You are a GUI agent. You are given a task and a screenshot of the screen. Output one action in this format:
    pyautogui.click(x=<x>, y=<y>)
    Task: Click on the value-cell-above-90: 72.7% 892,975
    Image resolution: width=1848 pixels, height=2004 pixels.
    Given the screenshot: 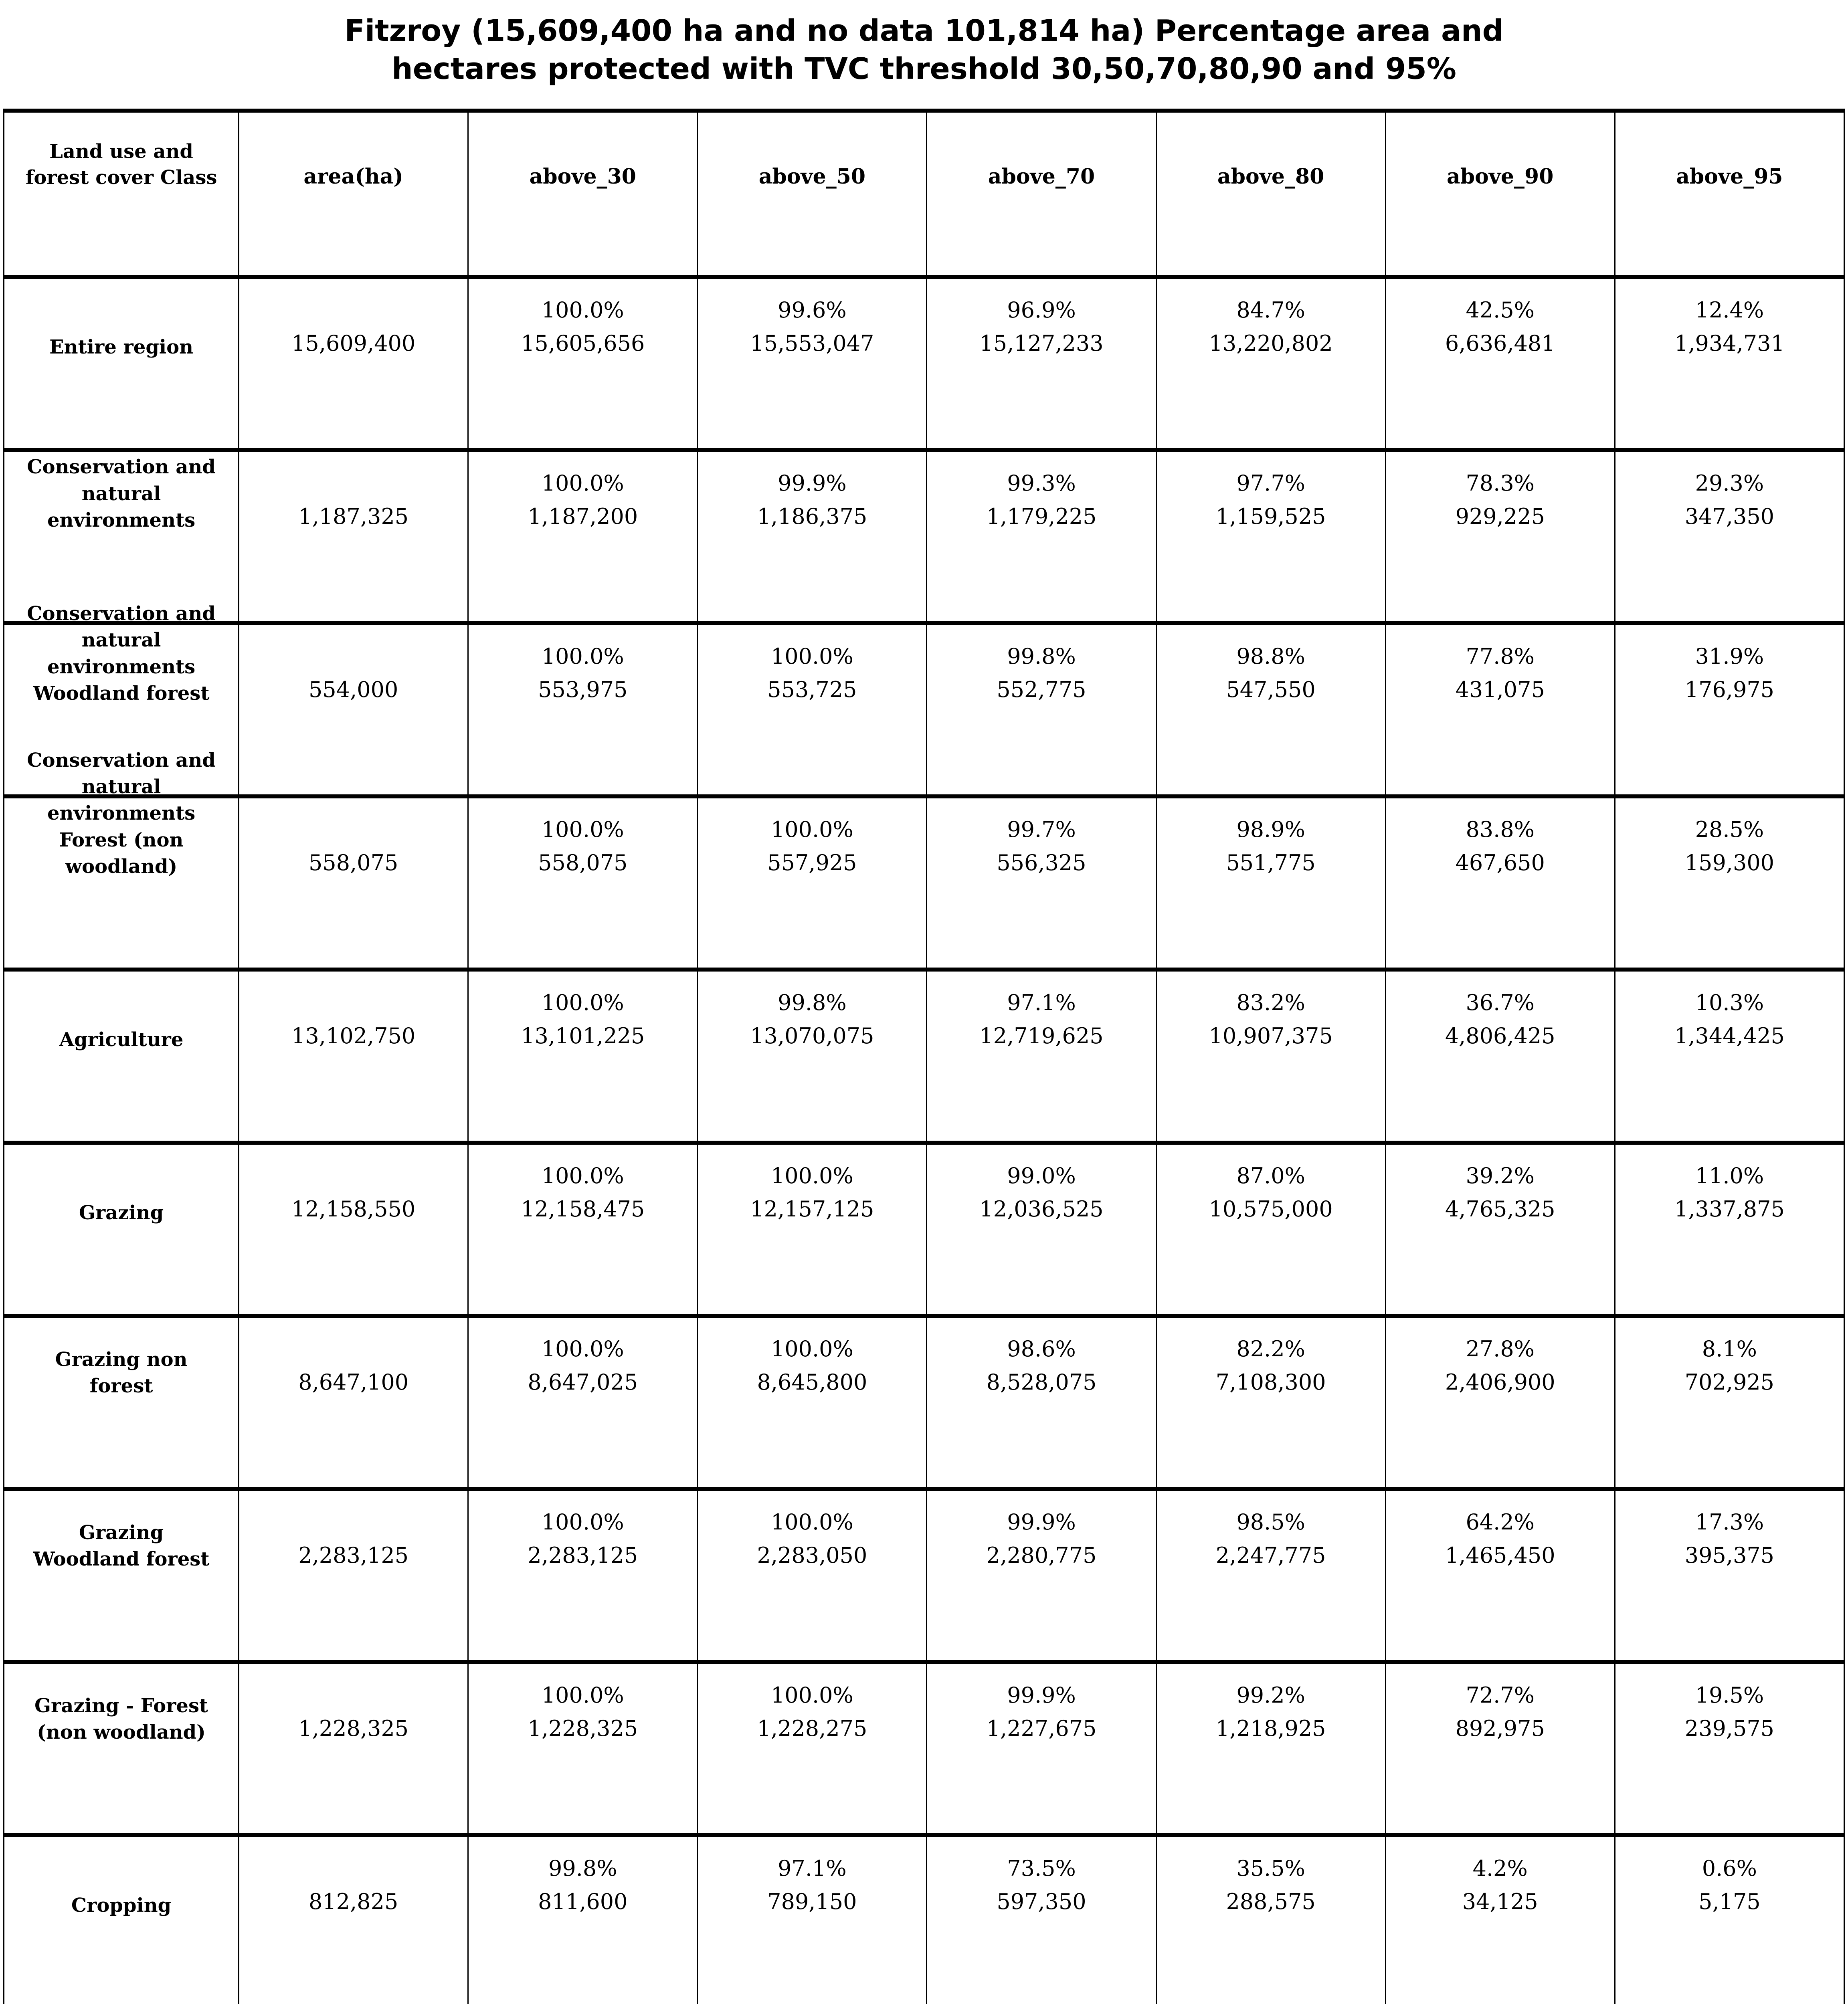 What is the action you would take?
    pyautogui.click(x=1500, y=1749)
    